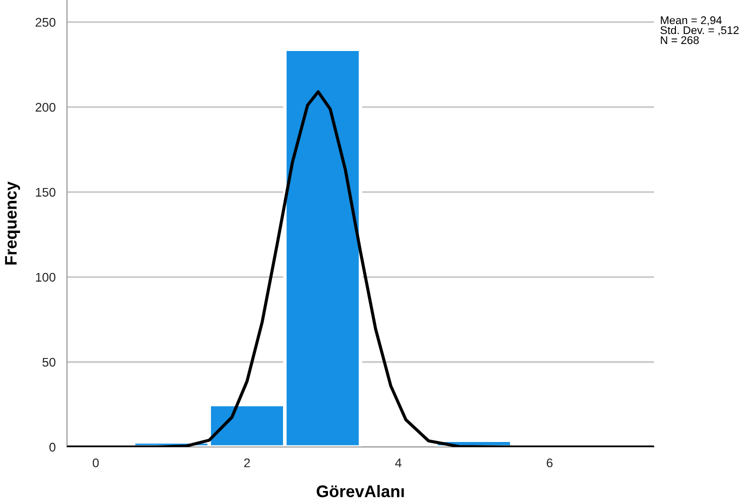  I want to click on y-axis-title: Frequency, so click(12, 223).